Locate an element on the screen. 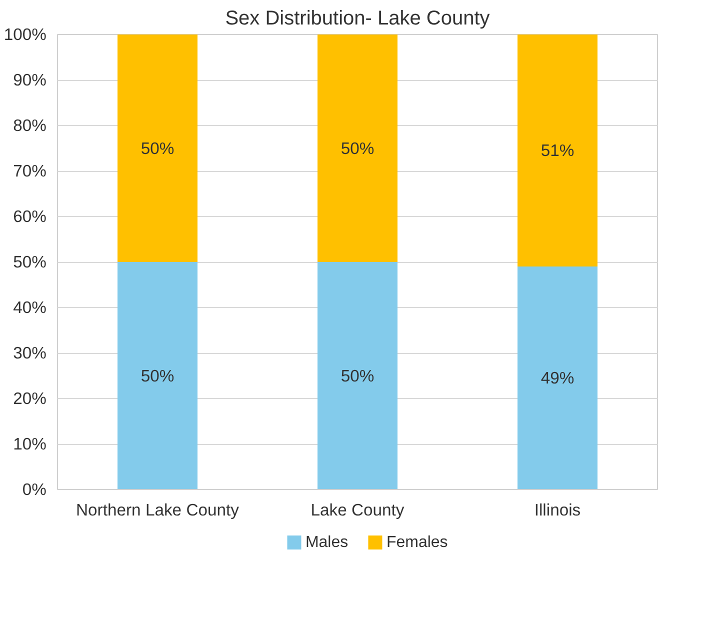 The image size is (719, 642). y-tick-label: 0% is located at coordinates (34, 489).